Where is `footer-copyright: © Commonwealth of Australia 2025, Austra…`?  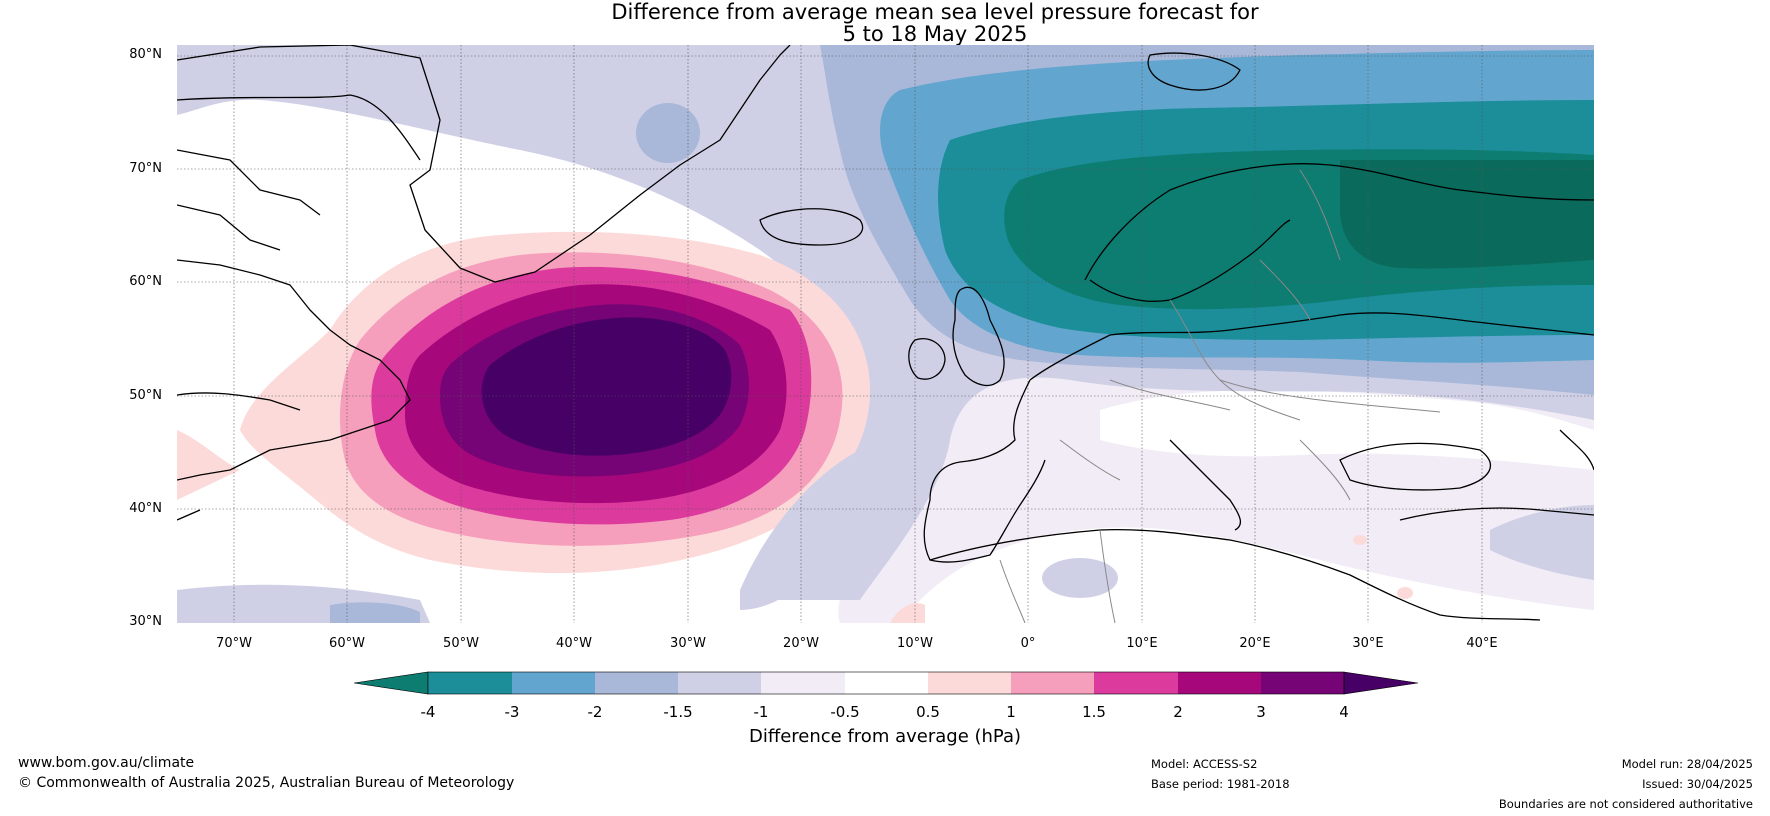
footer-copyright: © Commonwealth of Australia 2025, Austra… is located at coordinates (266, 783).